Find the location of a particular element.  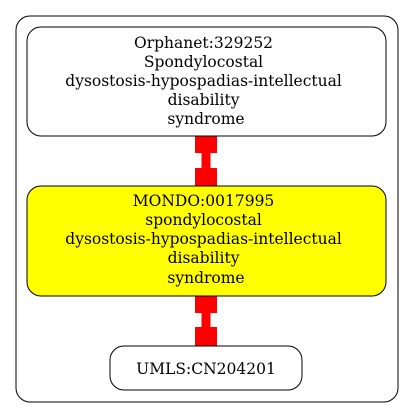

edge-orphanet-mondo is located at coordinates (206, 160).